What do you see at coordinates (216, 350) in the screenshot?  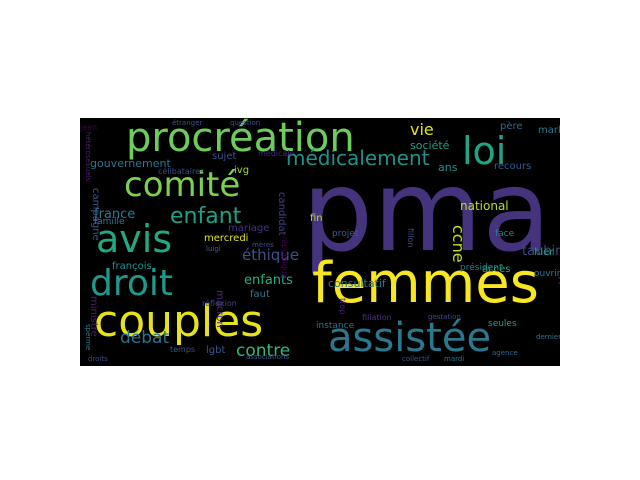 I see `word-lgbt: lgbt` at bounding box center [216, 350].